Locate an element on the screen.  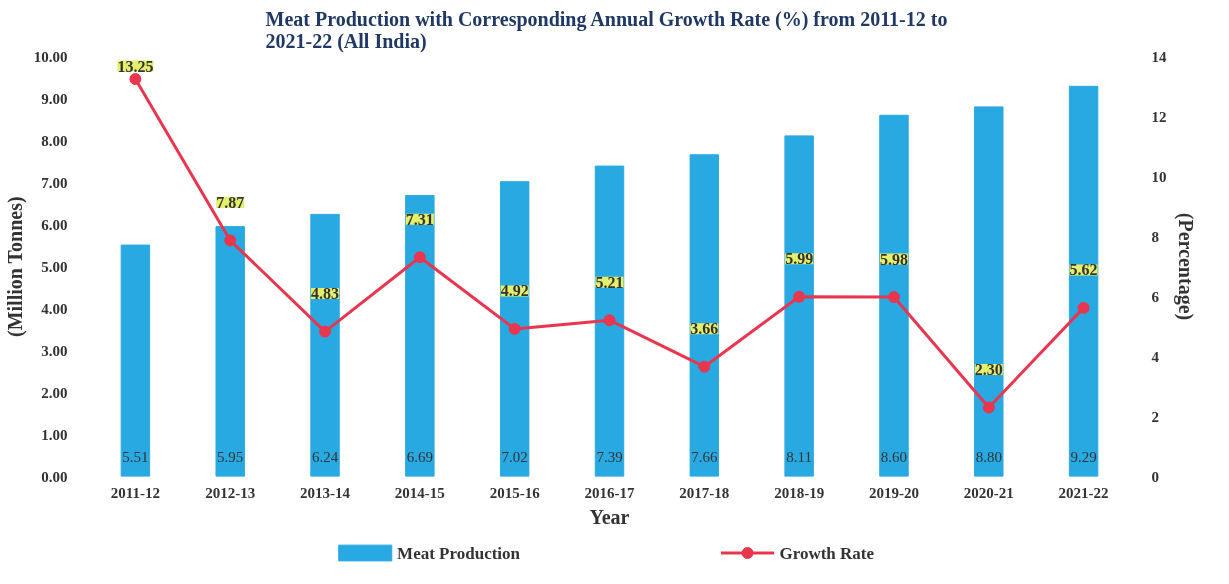
data-label: 13.25 is located at coordinates (135, 66).